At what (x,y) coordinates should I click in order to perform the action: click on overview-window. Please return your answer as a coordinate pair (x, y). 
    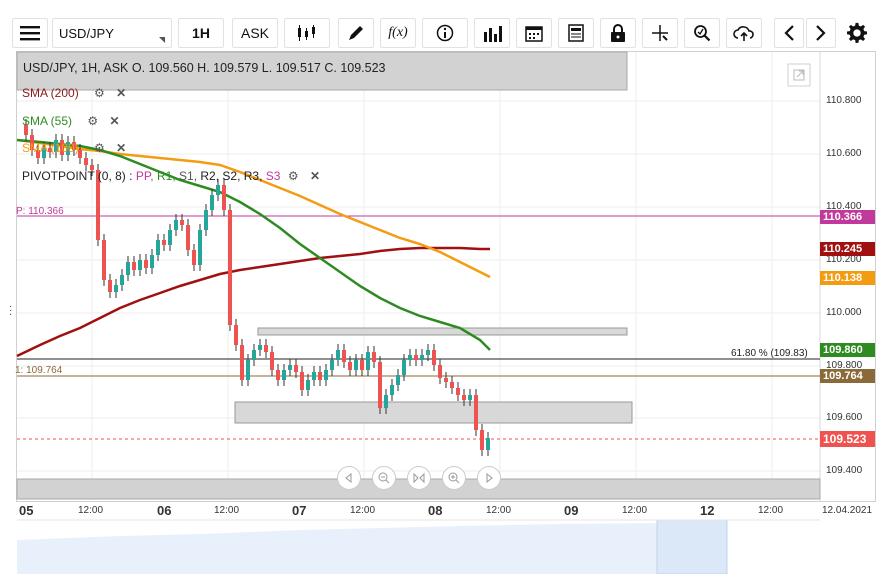
    Looking at the image, I should click on (692, 546).